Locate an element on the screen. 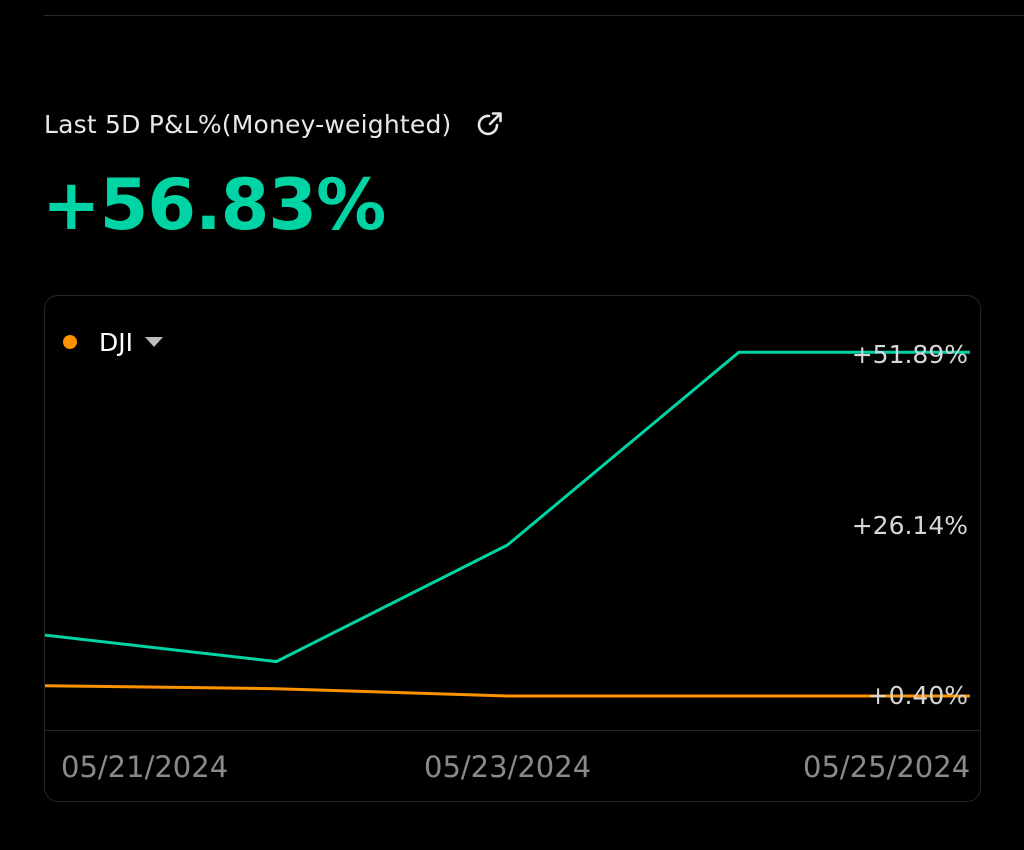  share-arrow-icon is located at coordinates (490, 124).